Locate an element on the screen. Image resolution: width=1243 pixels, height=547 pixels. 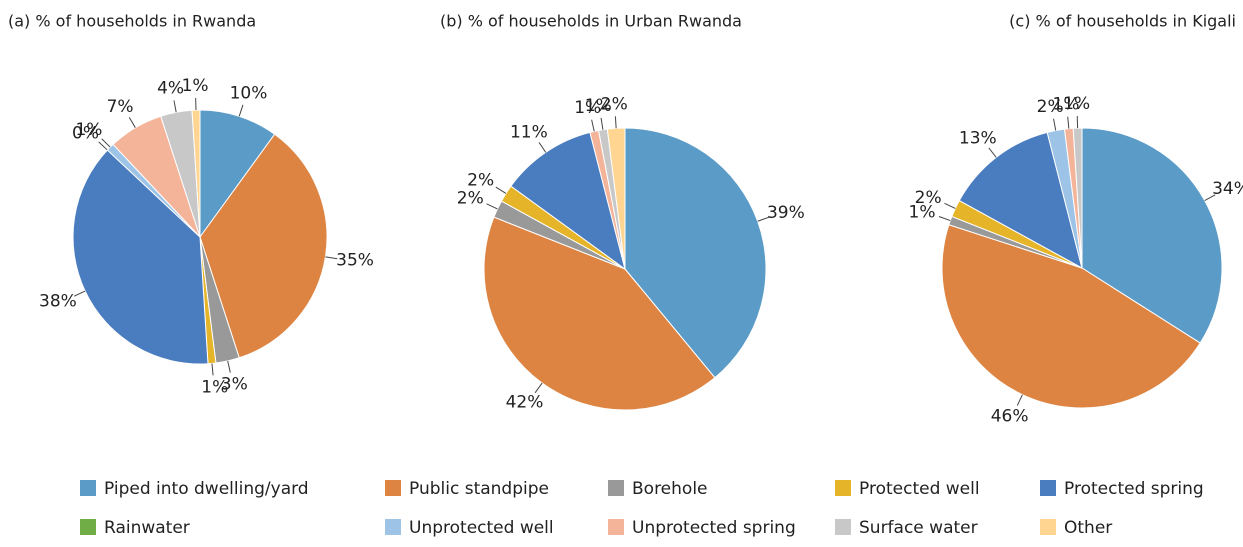
legend-label: Unprotected spring is located at coordinates (714, 528).